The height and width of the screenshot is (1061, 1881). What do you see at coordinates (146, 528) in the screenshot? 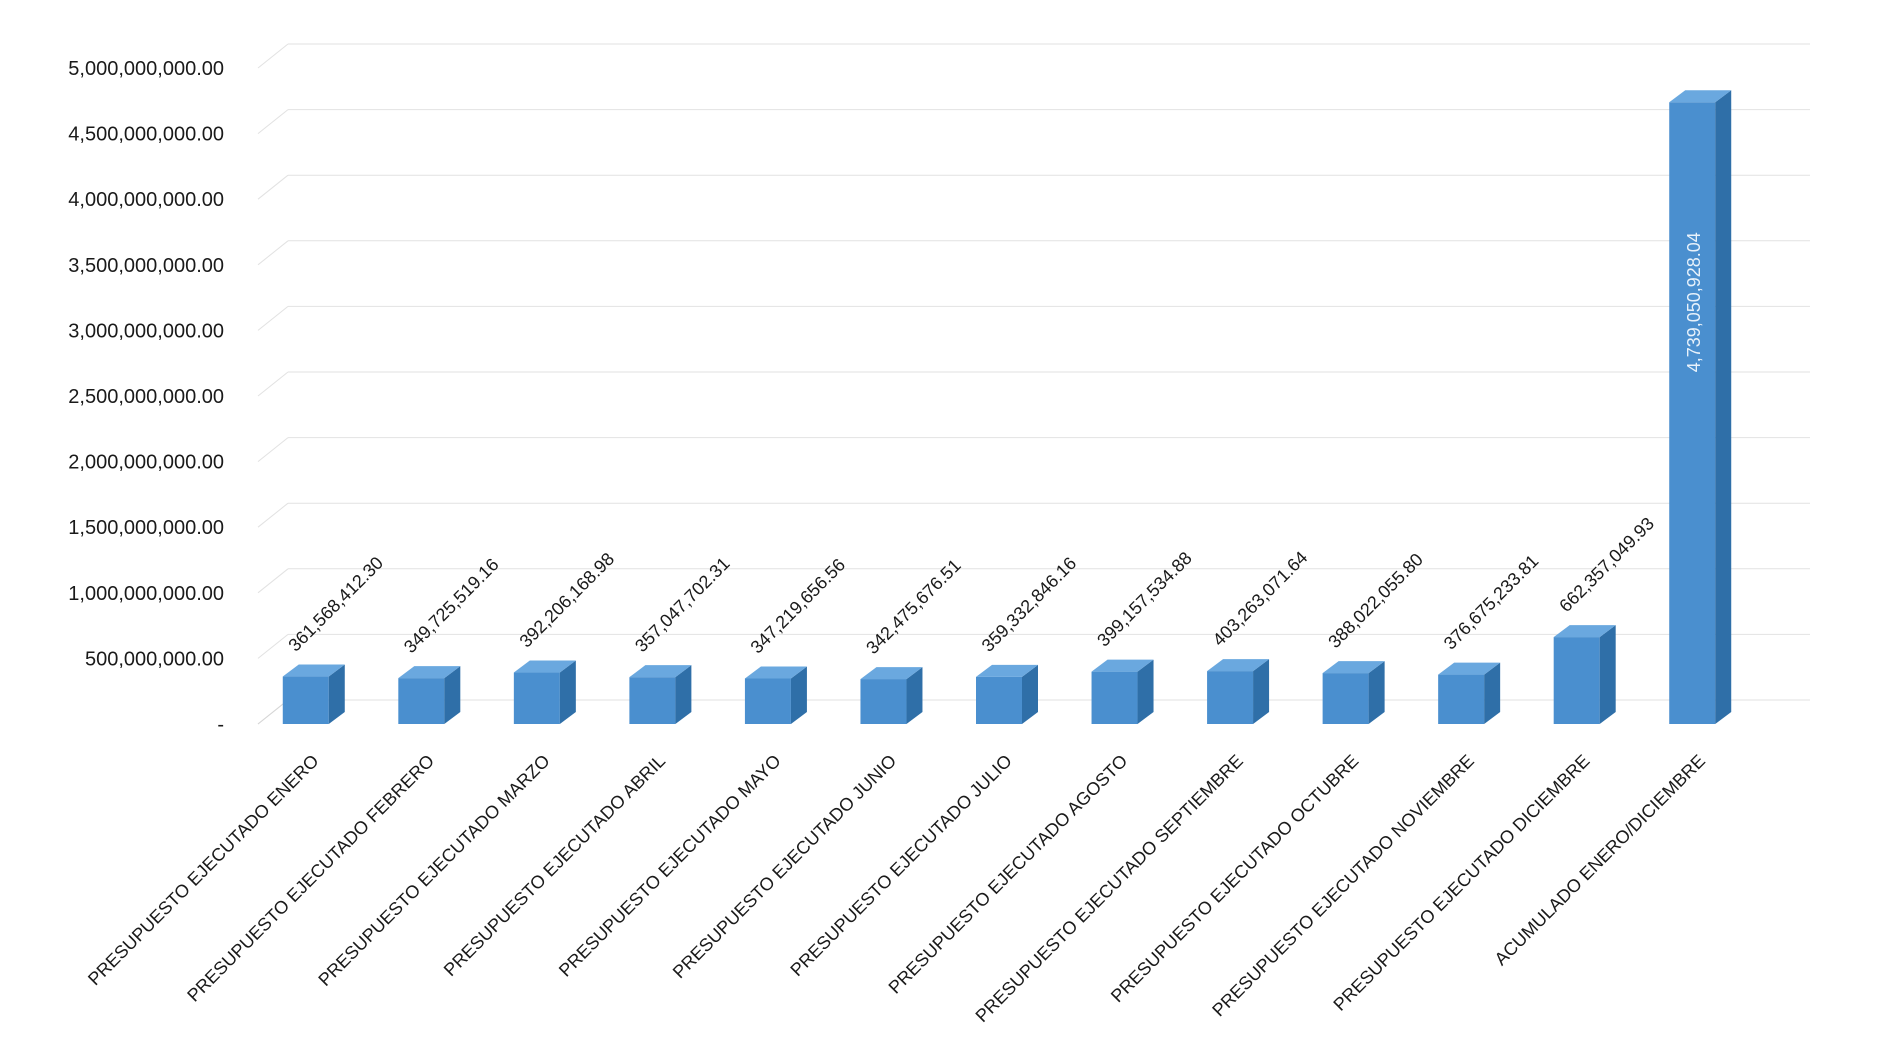
I see `y-tick-label: 1,500,000,000.00` at bounding box center [146, 528].